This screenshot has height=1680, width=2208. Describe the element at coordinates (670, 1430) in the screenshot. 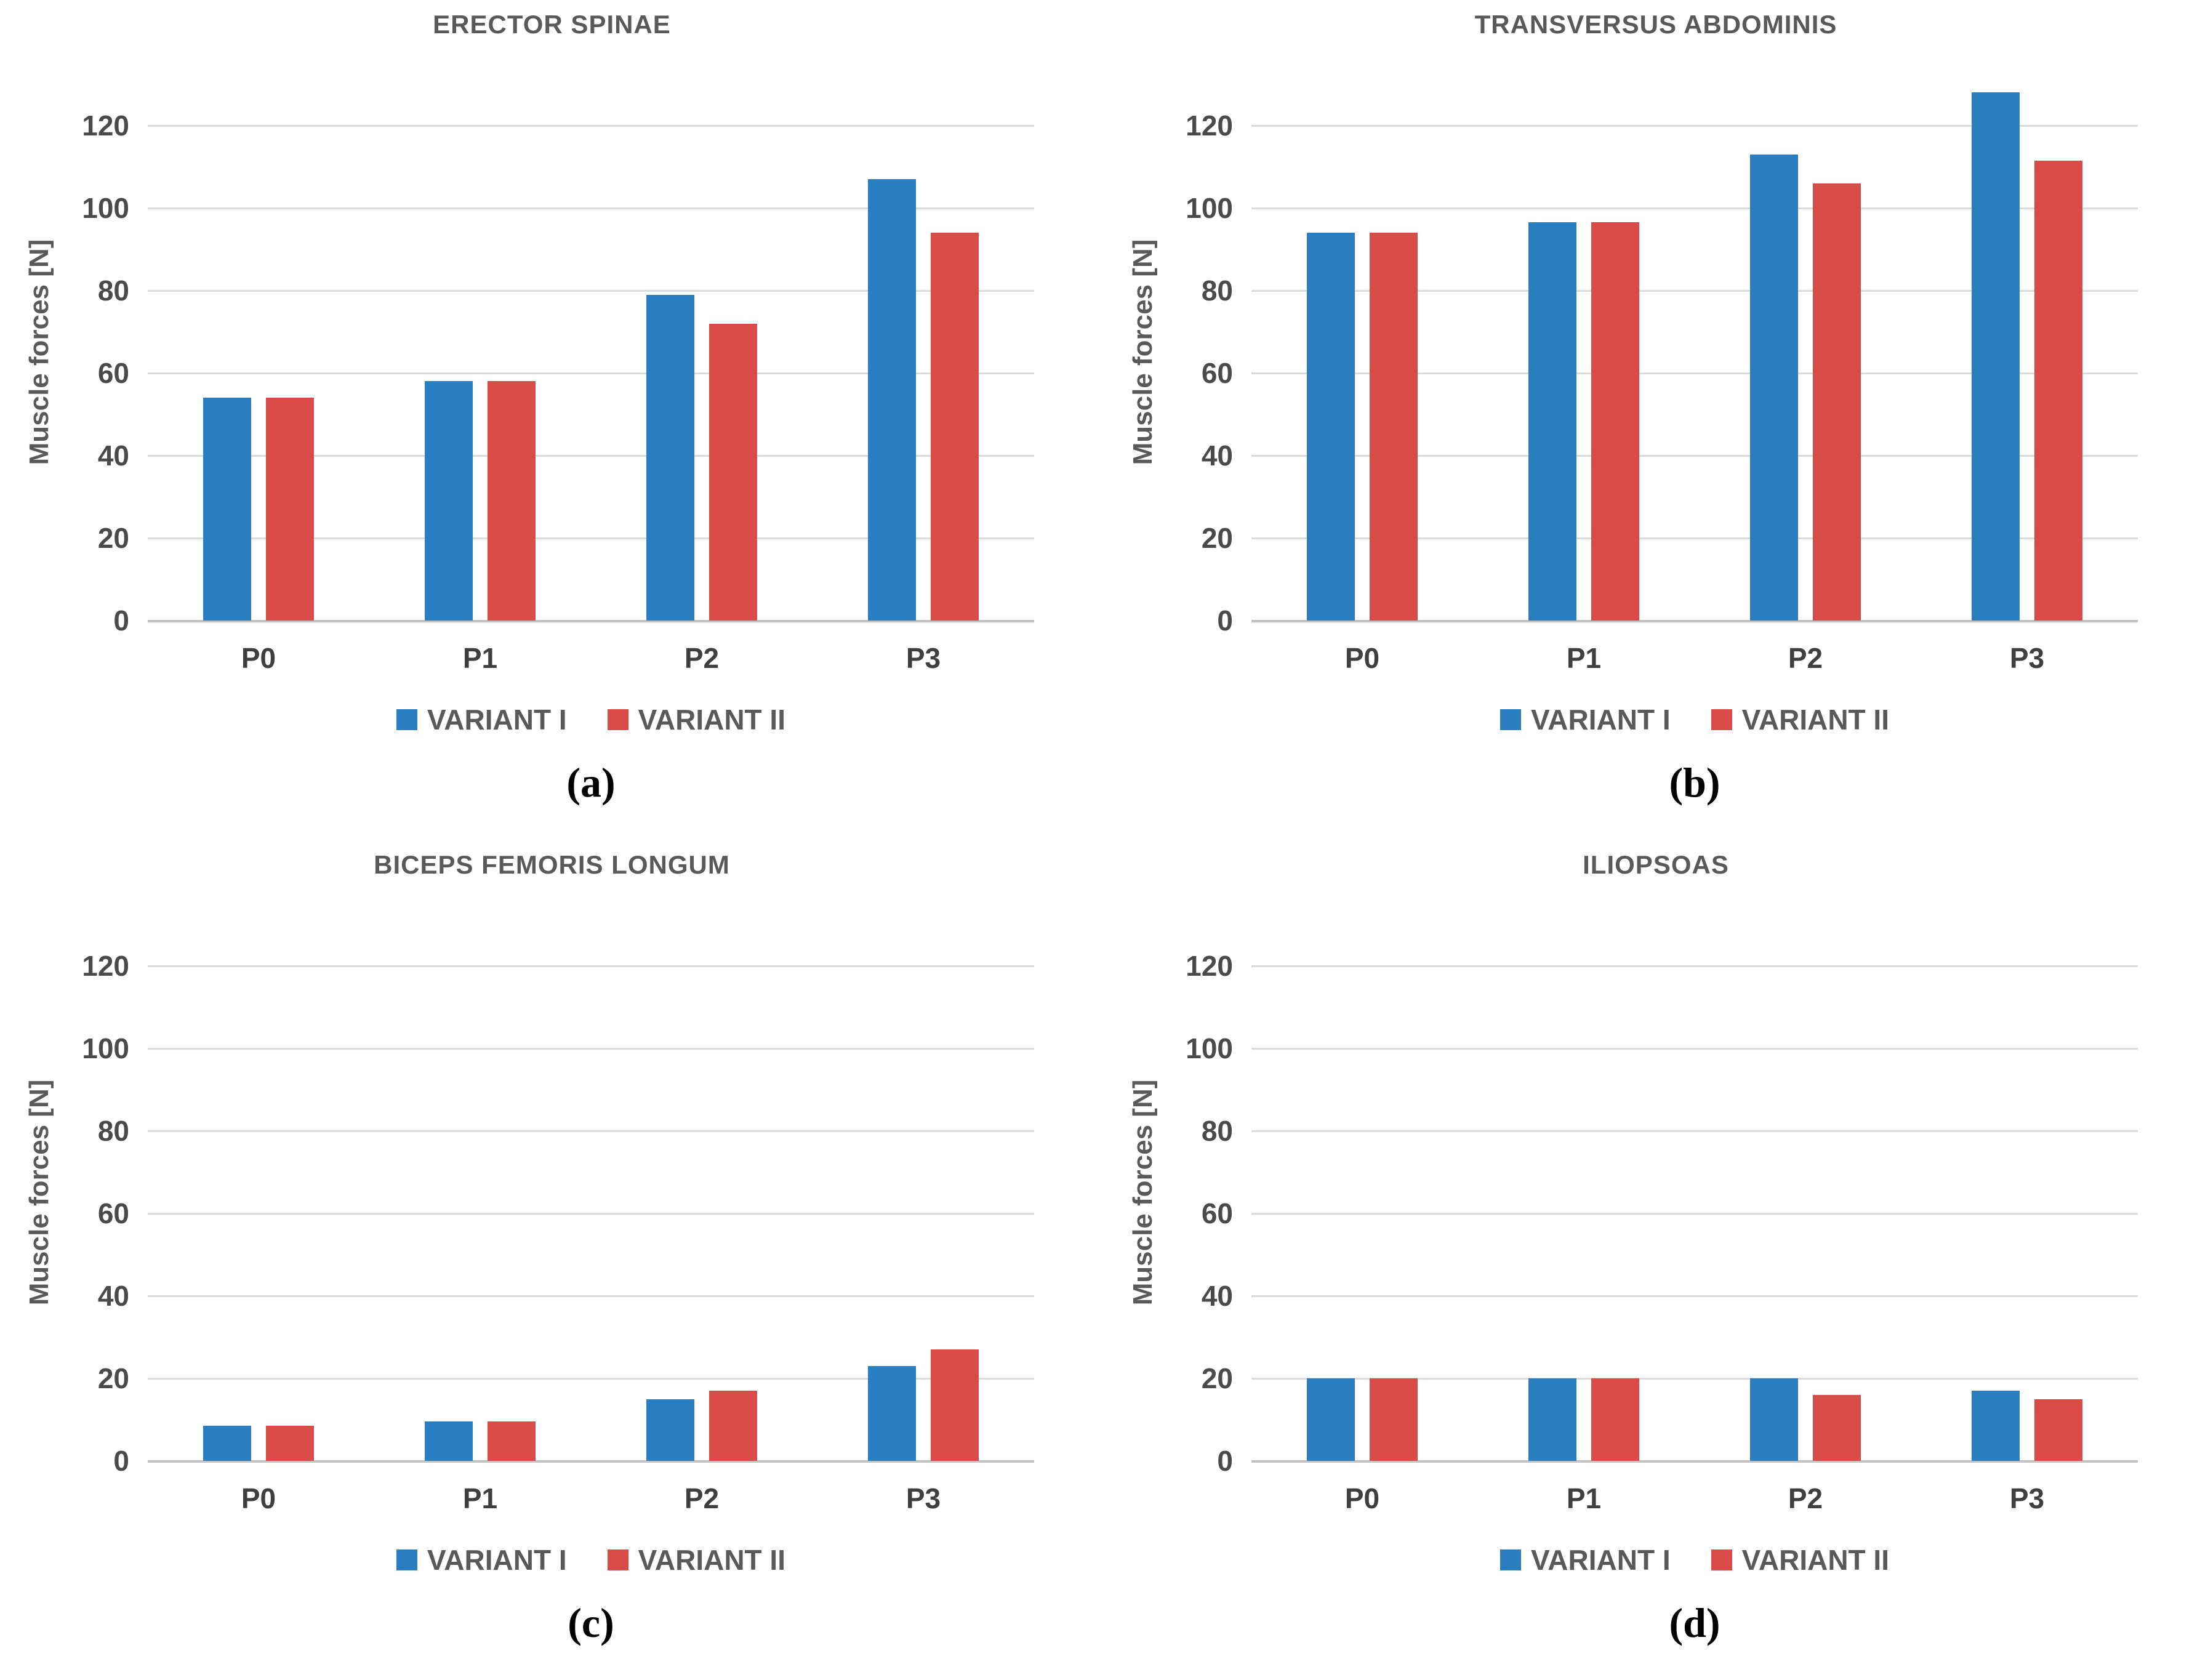

I see `bar-p2-variant1` at that location.